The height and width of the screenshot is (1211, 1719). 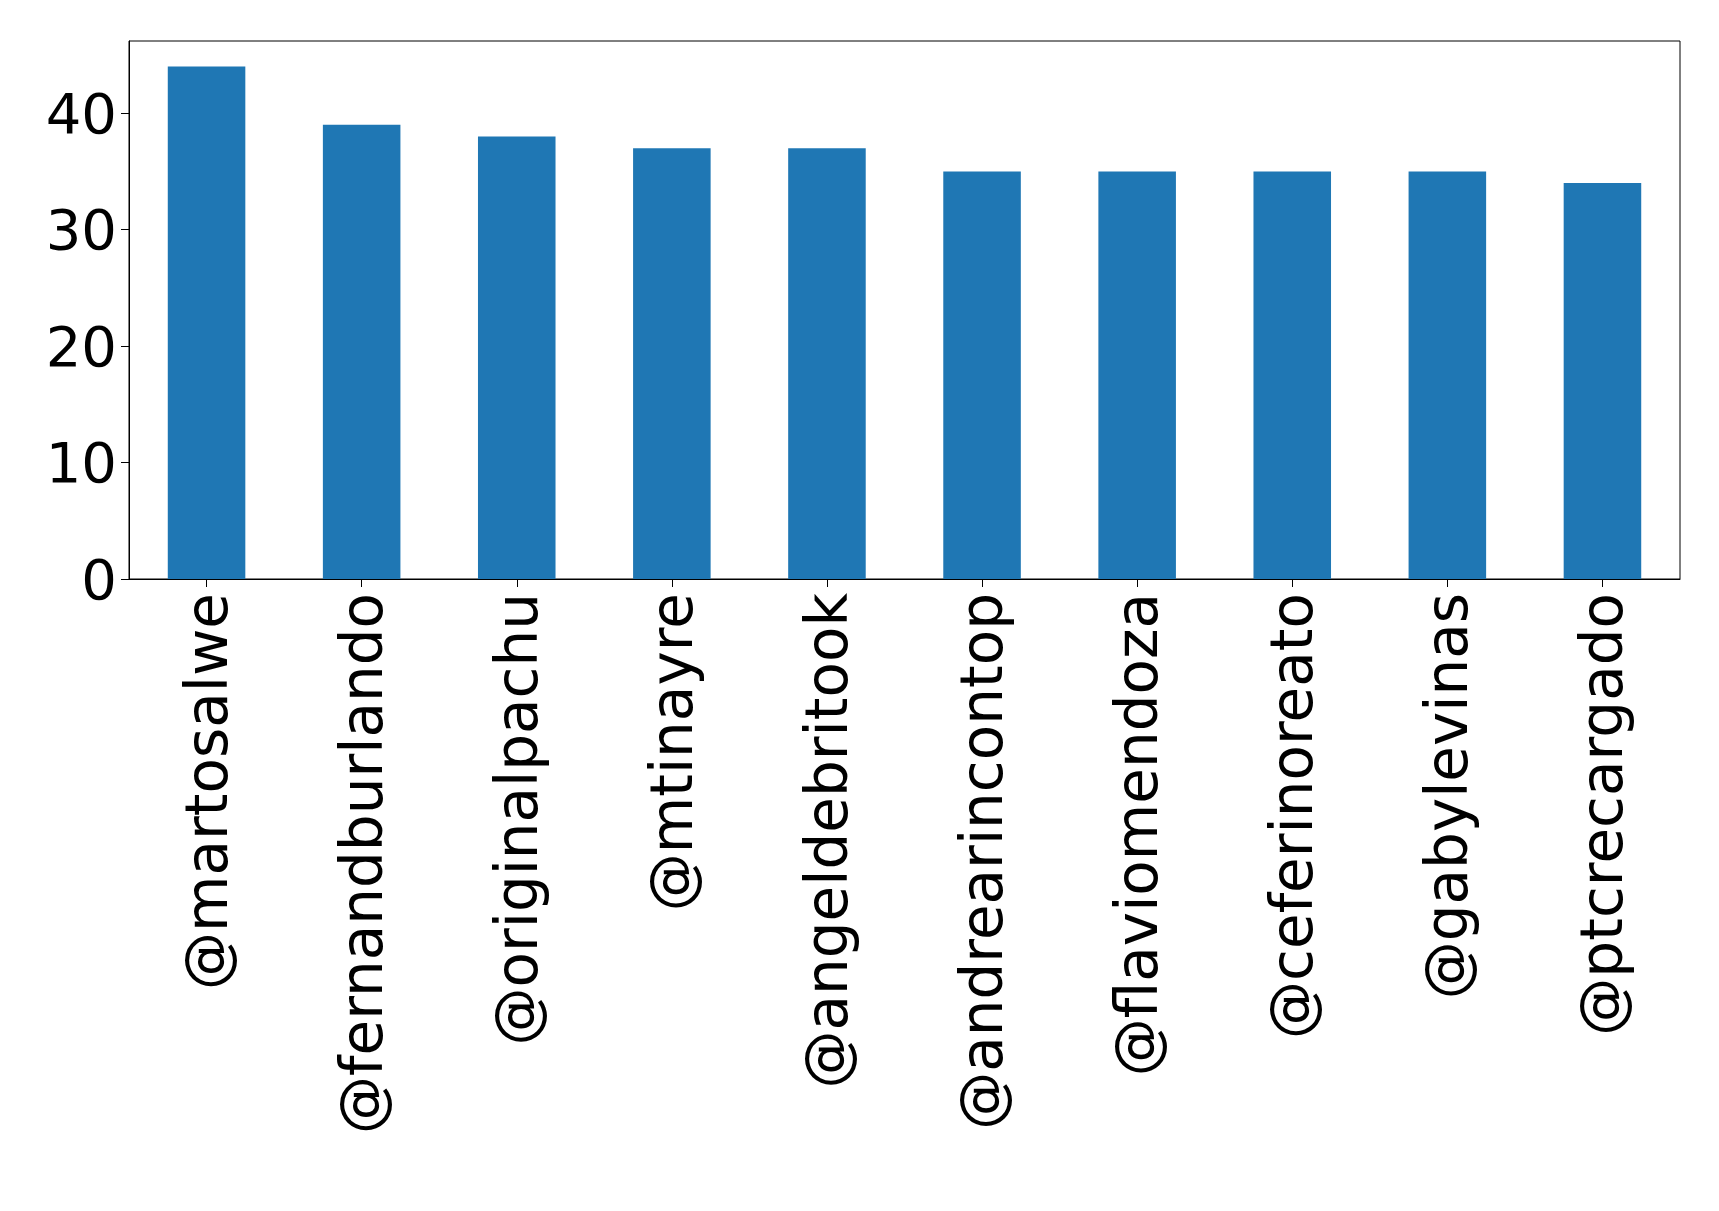 What do you see at coordinates (361, 863) in the screenshot?
I see `x-tick-label: @fernandburlando` at bounding box center [361, 863].